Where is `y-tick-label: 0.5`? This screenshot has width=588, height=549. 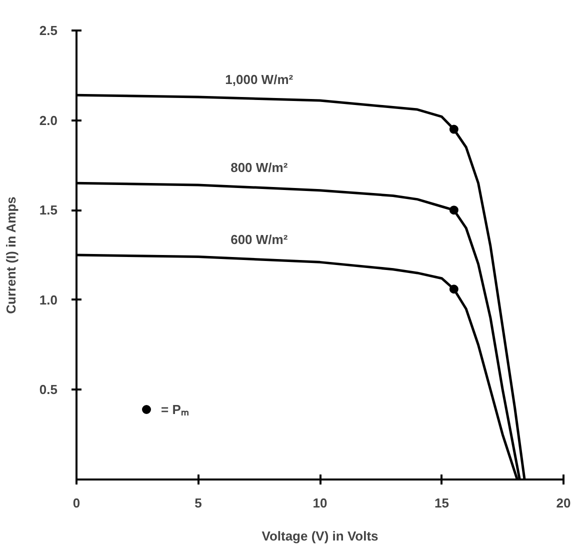 y-tick-label: 0.5 is located at coordinates (48, 390).